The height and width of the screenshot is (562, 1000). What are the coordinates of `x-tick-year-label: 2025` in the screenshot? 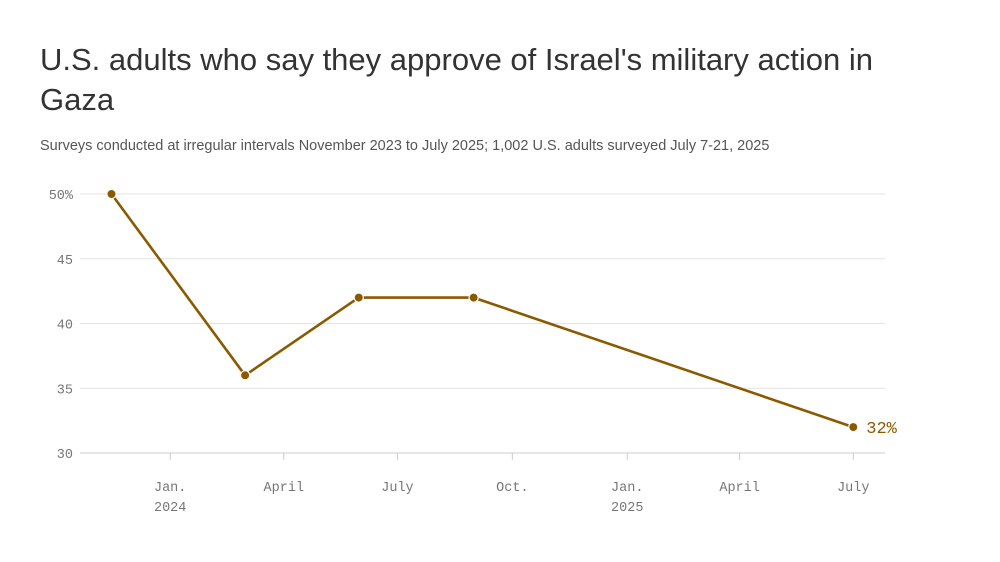 It's located at (627, 508).